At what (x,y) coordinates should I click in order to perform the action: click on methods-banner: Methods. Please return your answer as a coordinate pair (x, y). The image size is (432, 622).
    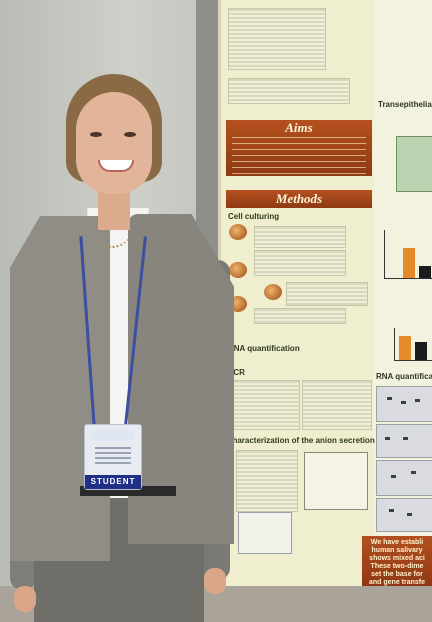
    Looking at the image, I should click on (299, 199).